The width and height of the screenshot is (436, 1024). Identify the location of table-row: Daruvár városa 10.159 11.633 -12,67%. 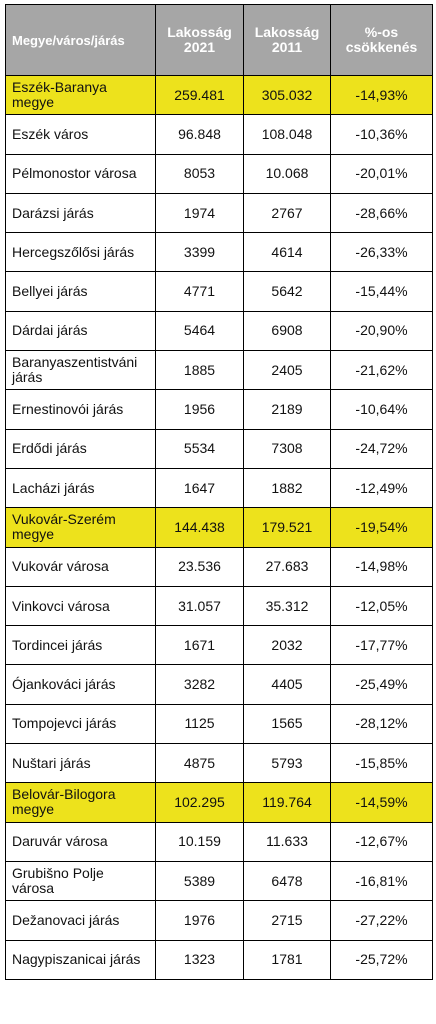
(219, 841).